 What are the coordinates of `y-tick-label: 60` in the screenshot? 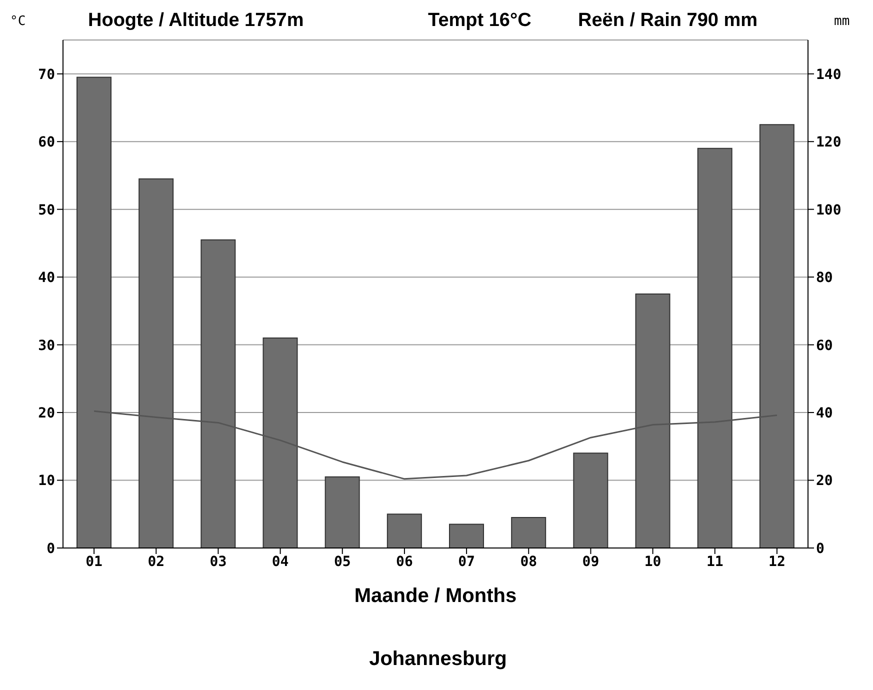 It's located at (46, 142).